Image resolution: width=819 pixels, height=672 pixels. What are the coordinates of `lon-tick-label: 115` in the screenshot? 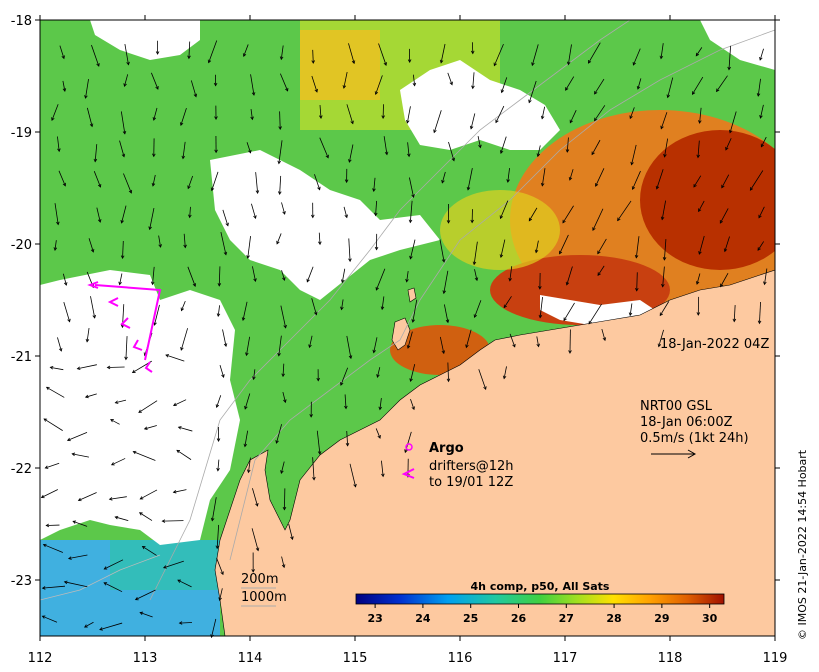 It's located at (355, 658).